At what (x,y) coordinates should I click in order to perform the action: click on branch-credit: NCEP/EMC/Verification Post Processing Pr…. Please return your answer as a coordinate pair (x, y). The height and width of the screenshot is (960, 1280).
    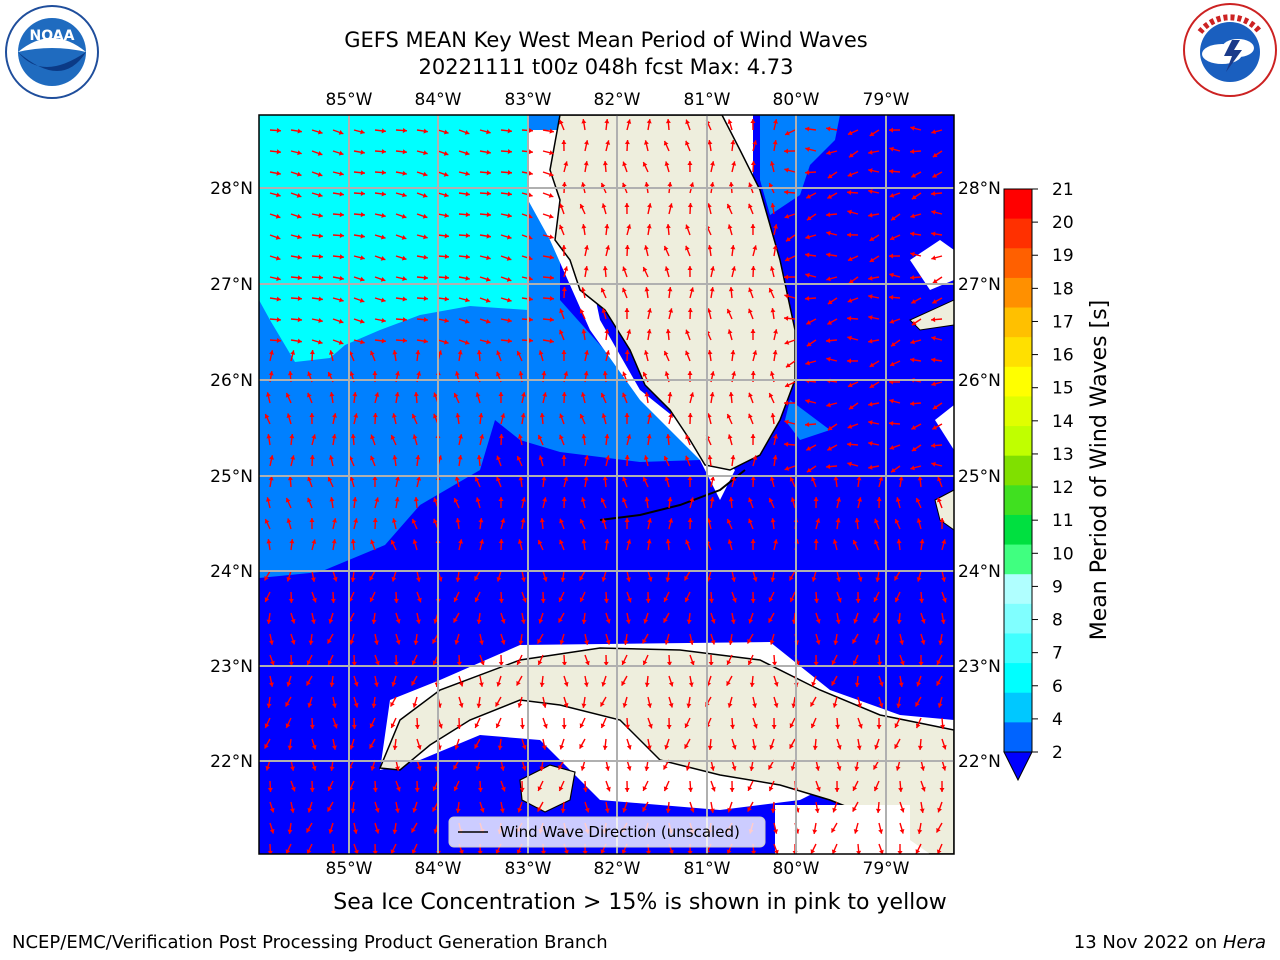
    Looking at the image, I should click on (310, 942).